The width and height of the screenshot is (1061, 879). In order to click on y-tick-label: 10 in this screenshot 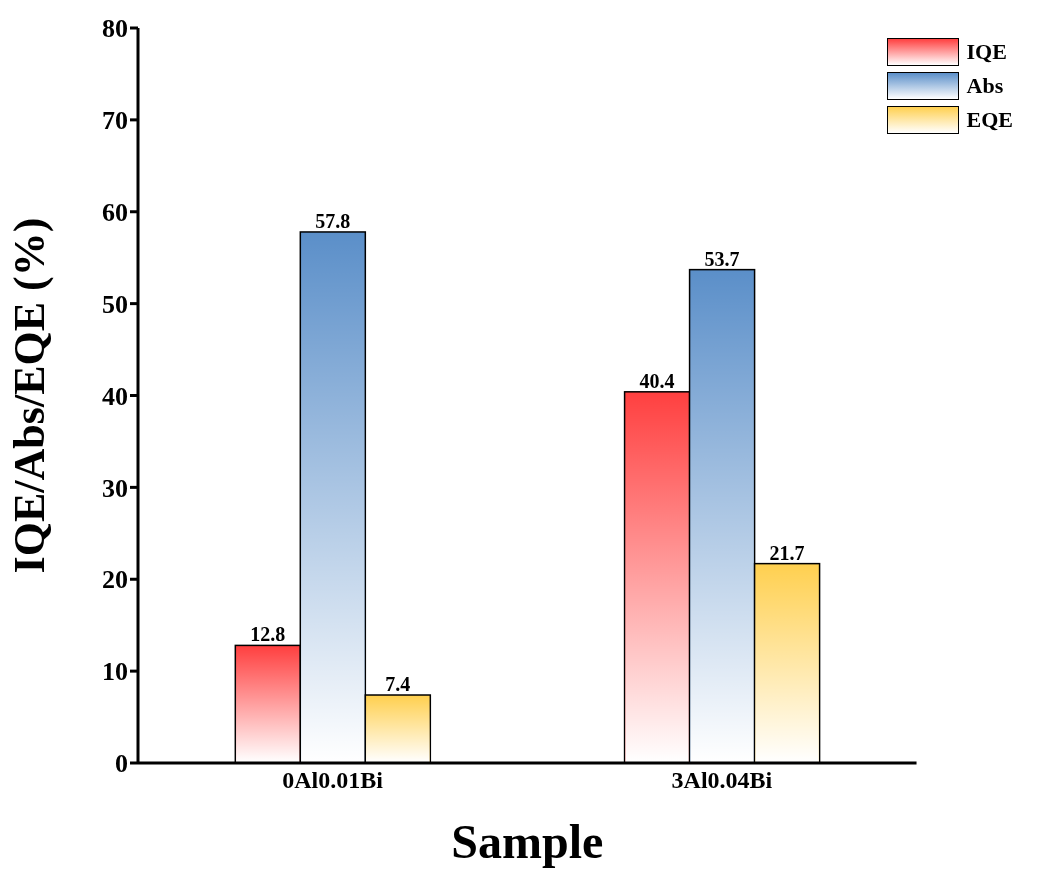, I will do `click(115, 672)`.